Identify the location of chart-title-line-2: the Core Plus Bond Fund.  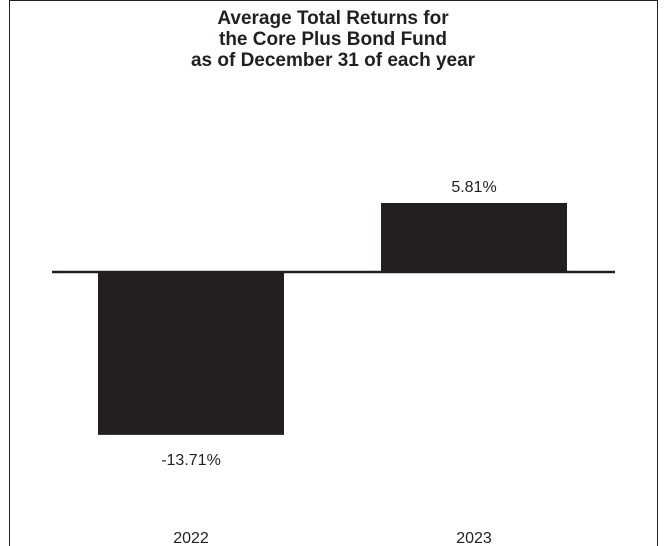
(333, 39).